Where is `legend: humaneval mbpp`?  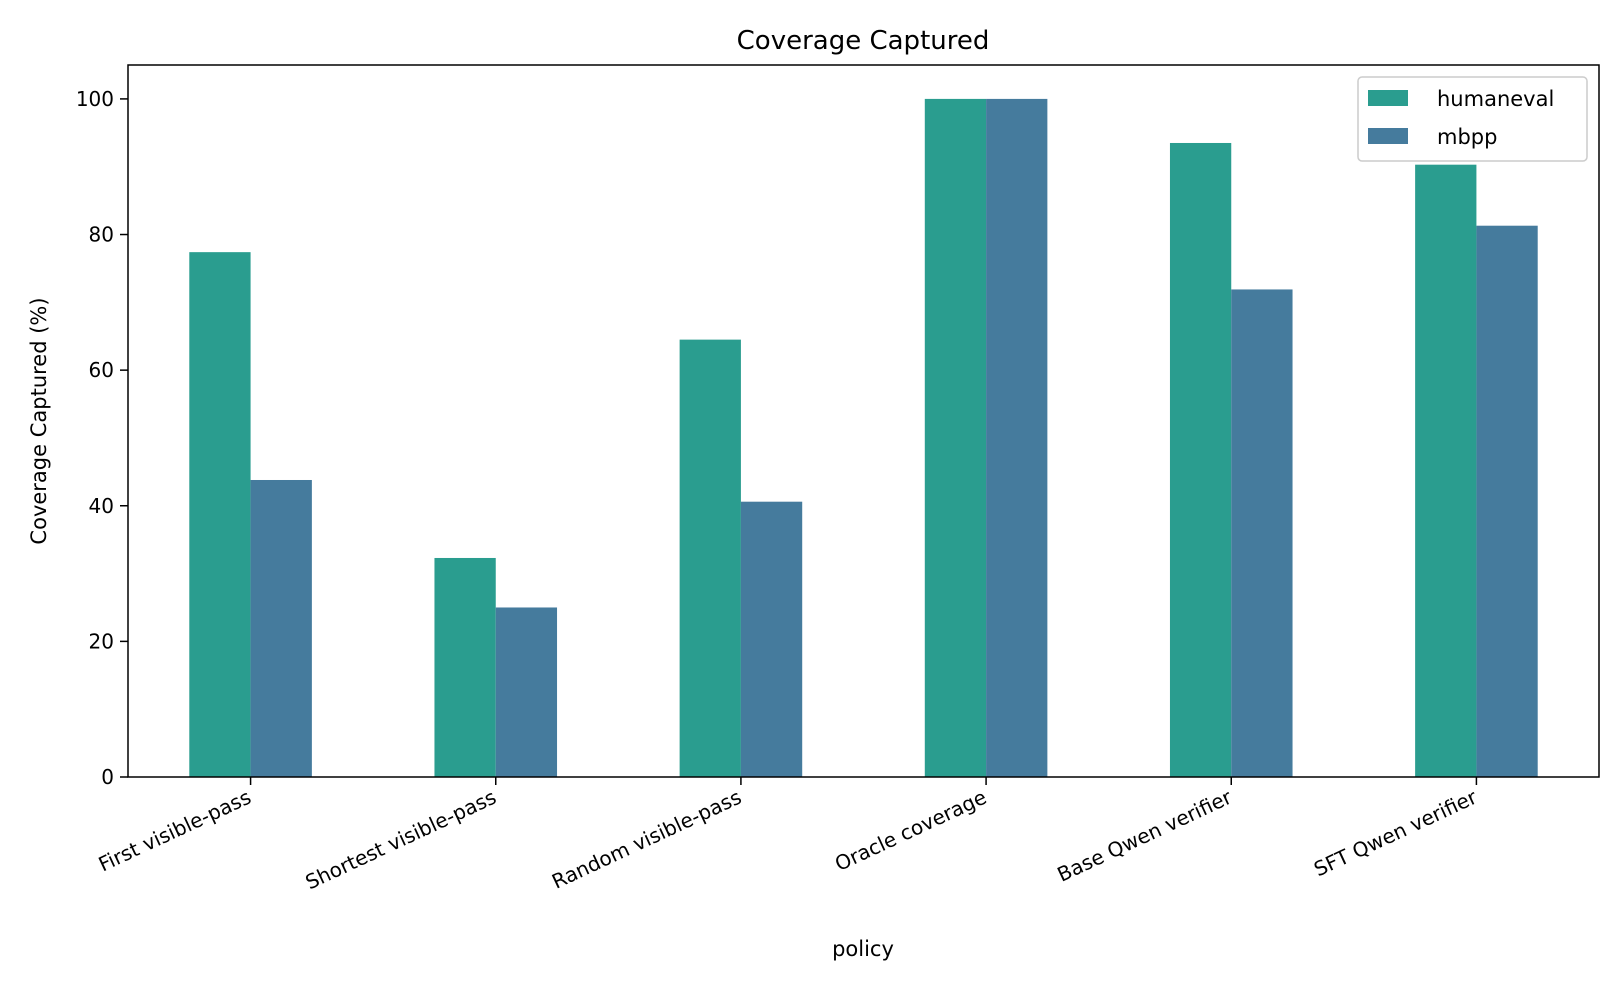
legend: humaneval mbpp is located at coordinates (1472, 119).